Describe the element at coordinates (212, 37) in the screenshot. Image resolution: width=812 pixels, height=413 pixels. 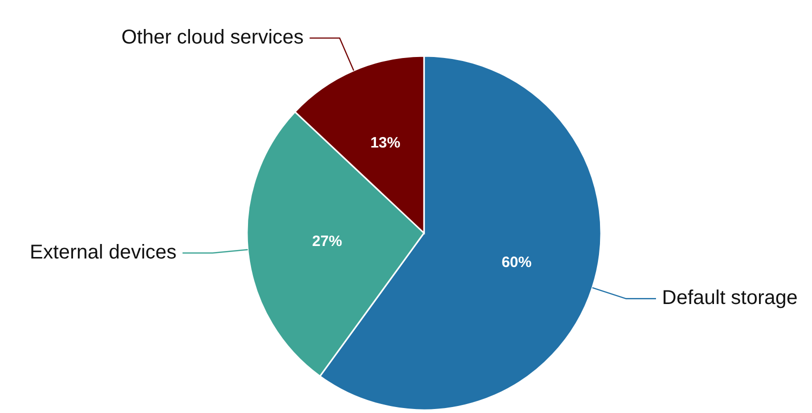
I see `slice-label: Other cloud services` at that location.